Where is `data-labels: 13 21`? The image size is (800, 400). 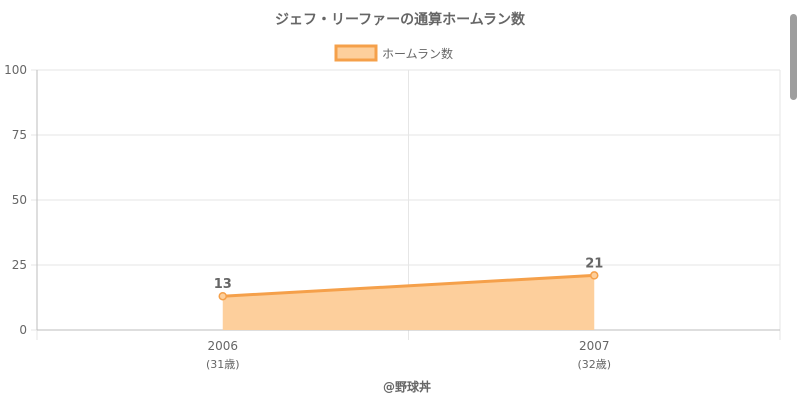 data-labels: 13 21 is located at coordinates (409, 274).